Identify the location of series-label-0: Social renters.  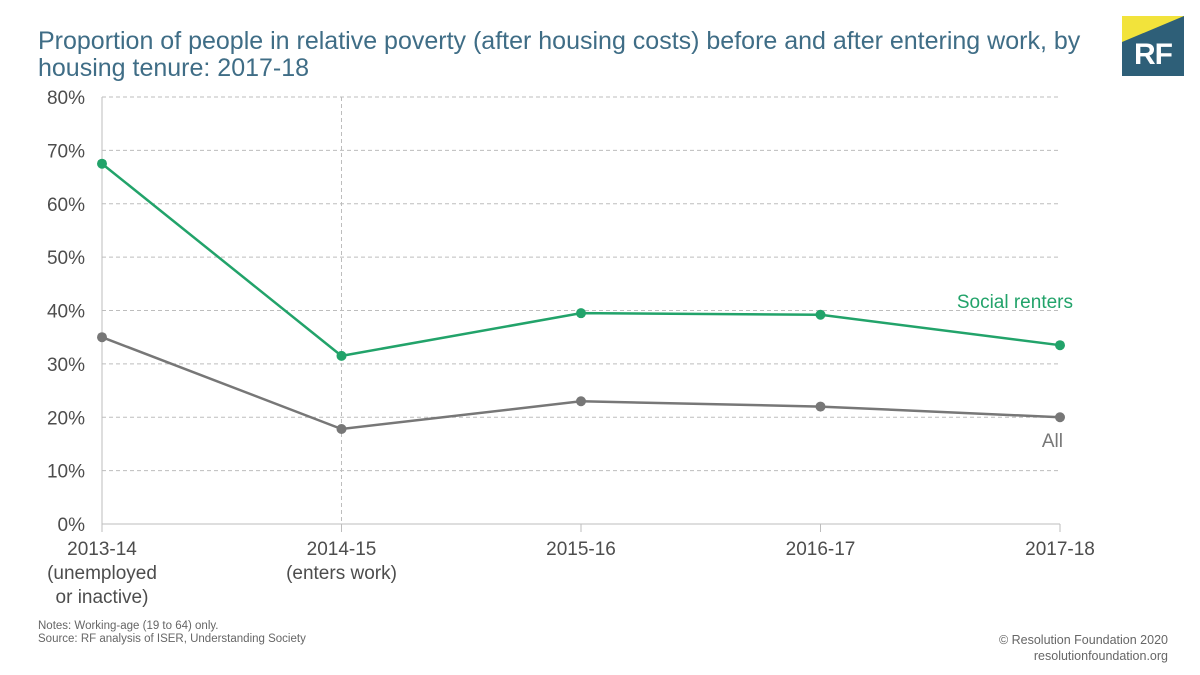
(1015, 302).